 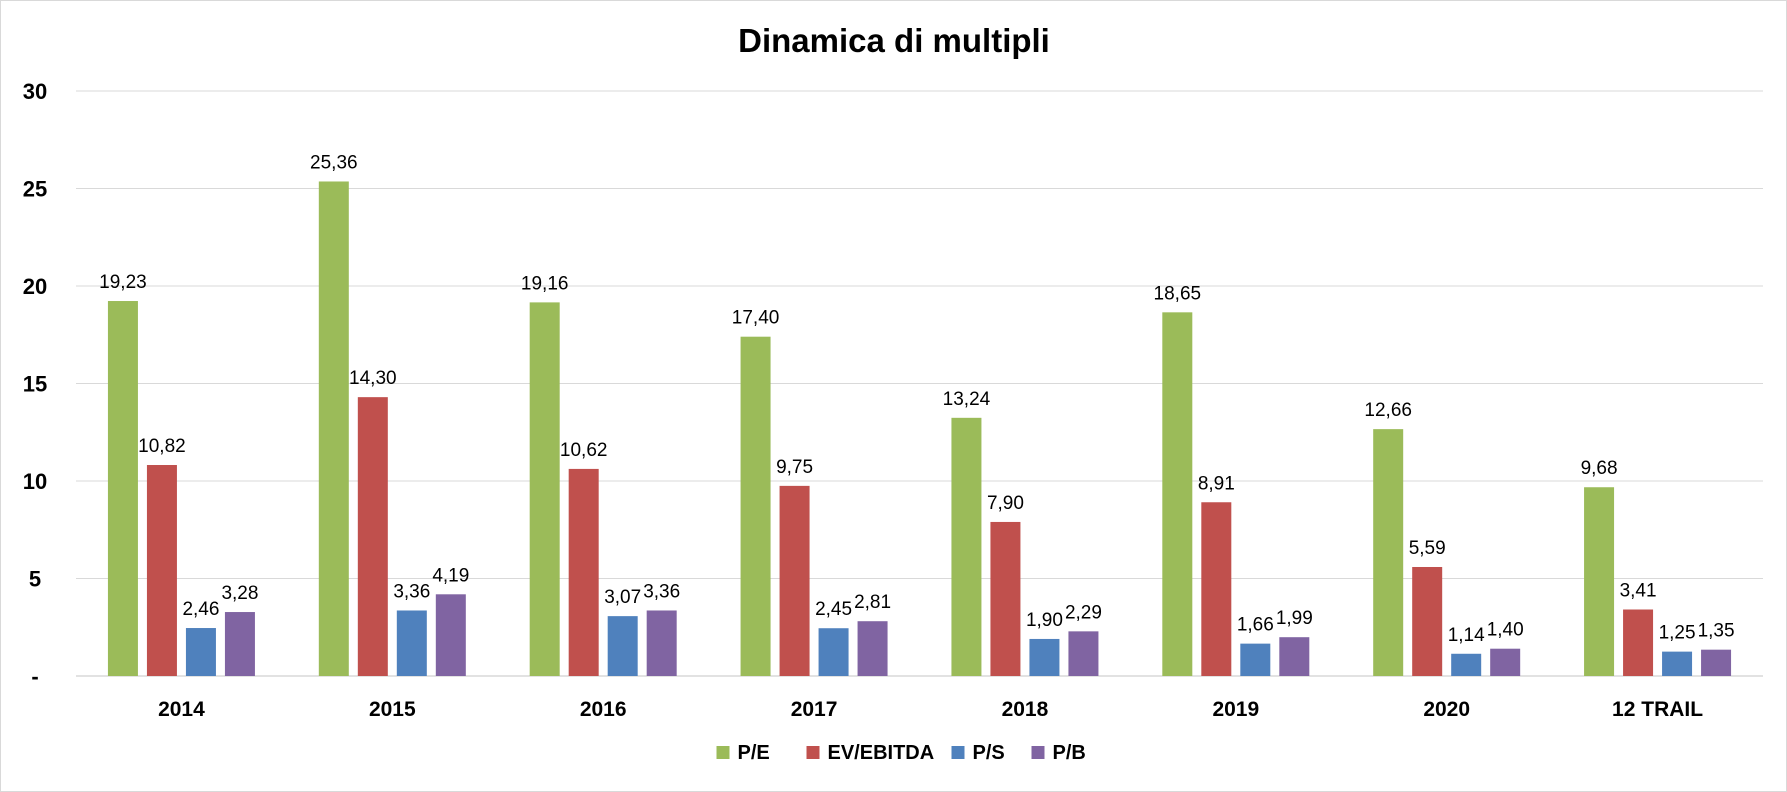 I want to click on data-label: 2,29, so click(x=1083, y=612).